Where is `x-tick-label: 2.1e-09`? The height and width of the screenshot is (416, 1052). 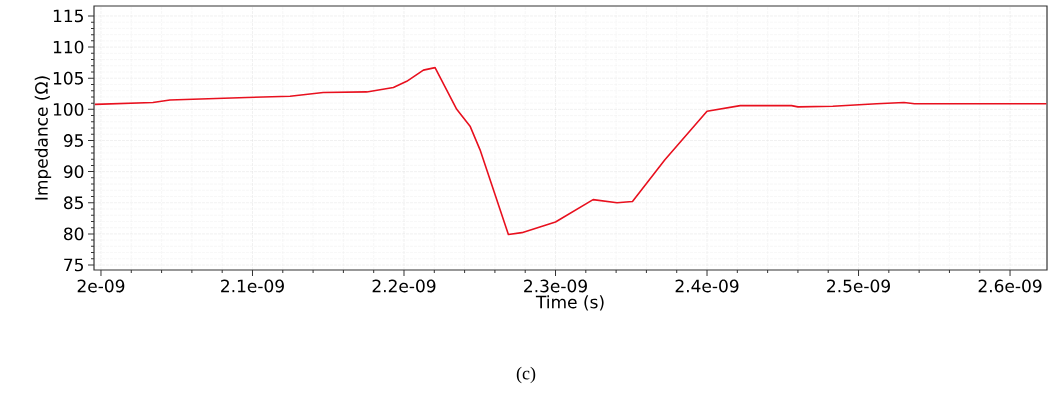
x-tick-label: 2.1e-09 is located at coordinates (252, 286).